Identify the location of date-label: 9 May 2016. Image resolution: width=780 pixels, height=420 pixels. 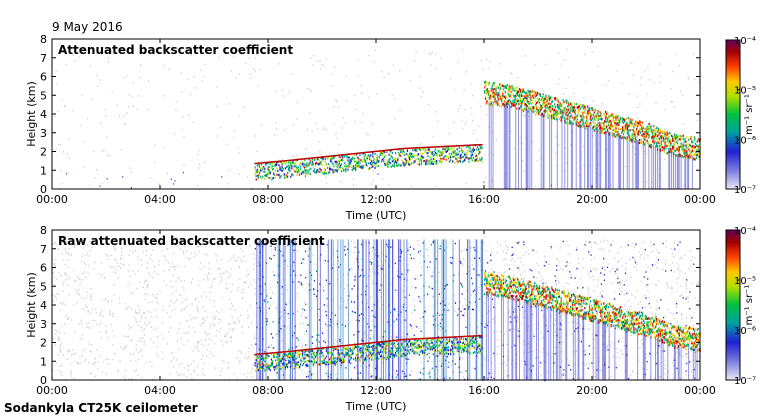
(87, 27).